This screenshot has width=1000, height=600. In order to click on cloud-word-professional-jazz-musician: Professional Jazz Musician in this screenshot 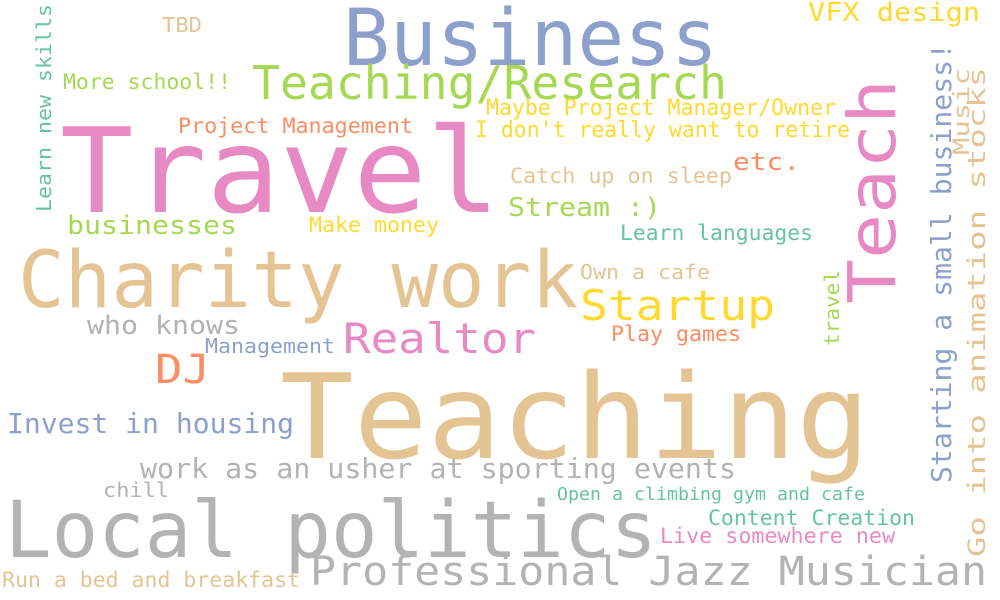, I will do `click(648, 572)`.